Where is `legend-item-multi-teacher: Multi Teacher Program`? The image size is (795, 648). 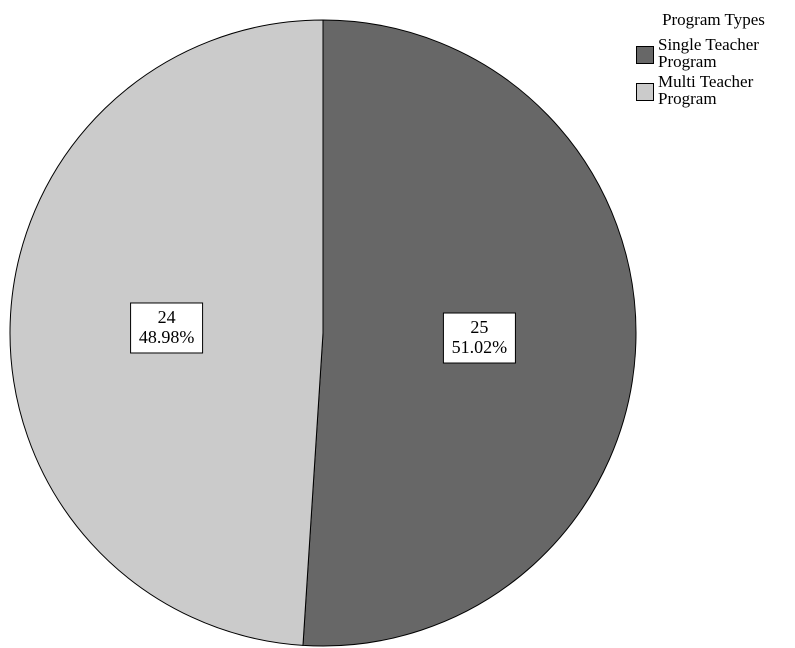
legend-item-multi-teacher: Multi Teacher Program is located at coordinates (713, 90).